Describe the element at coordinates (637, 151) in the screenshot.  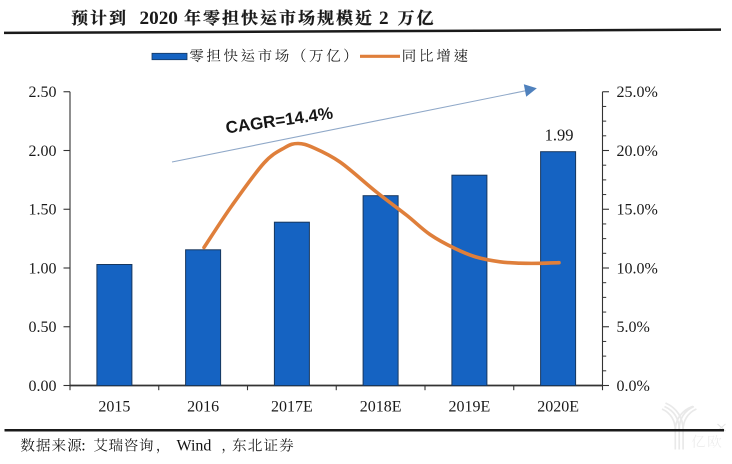
I see `svg-text: 20.0%` at that location.